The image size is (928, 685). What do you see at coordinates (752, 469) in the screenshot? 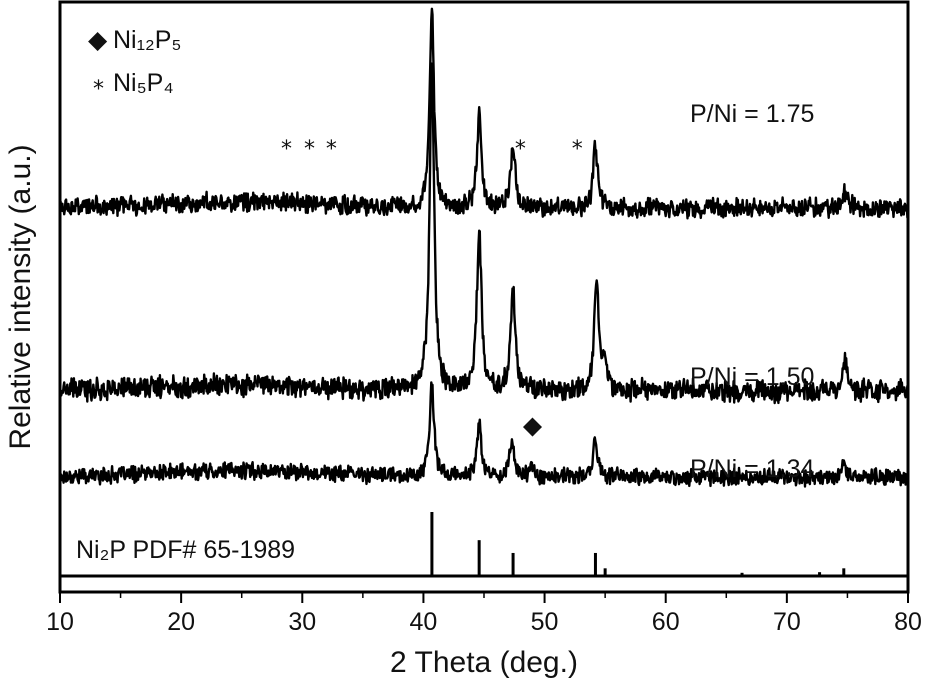
I see `series-label-1-34: P/Ni = 1.34` at bounding box center [752, 469].